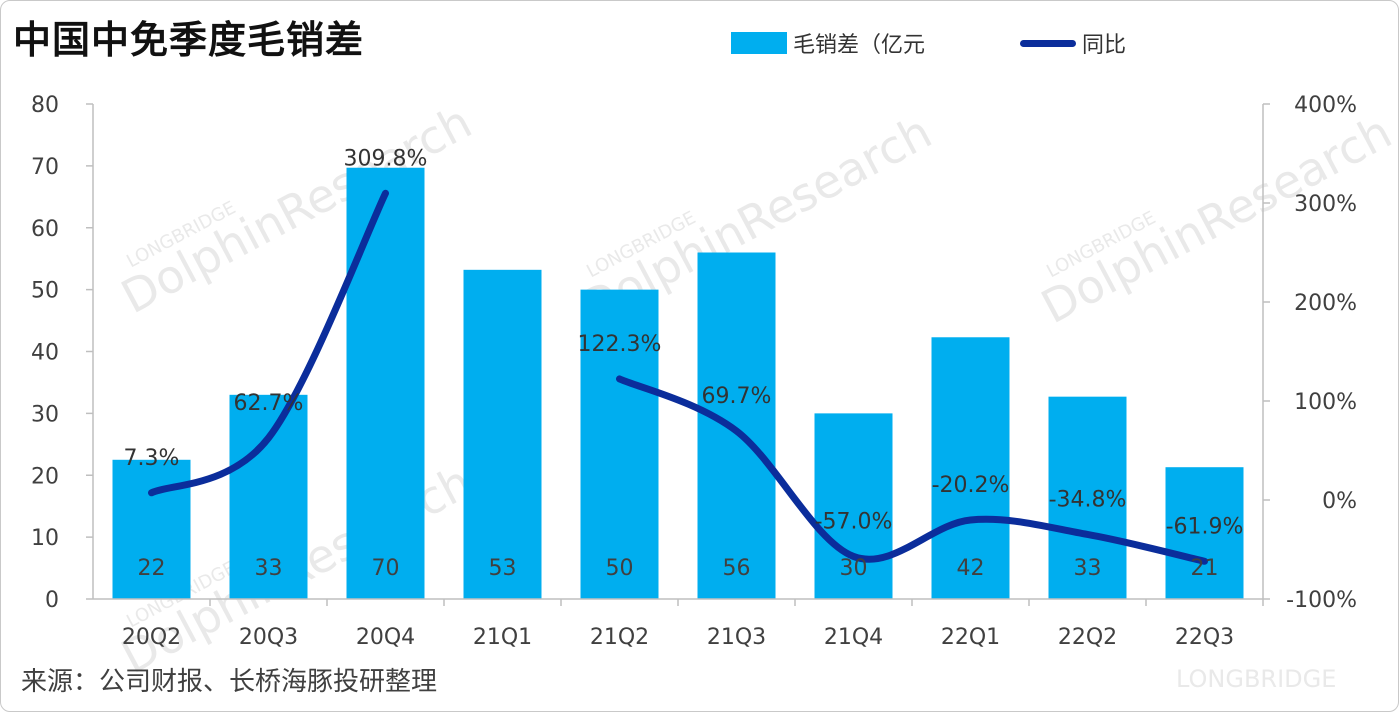  Describe the element at coordinates (45, 353) in the screenshot. I see `y-left-tick: 40` at that location.